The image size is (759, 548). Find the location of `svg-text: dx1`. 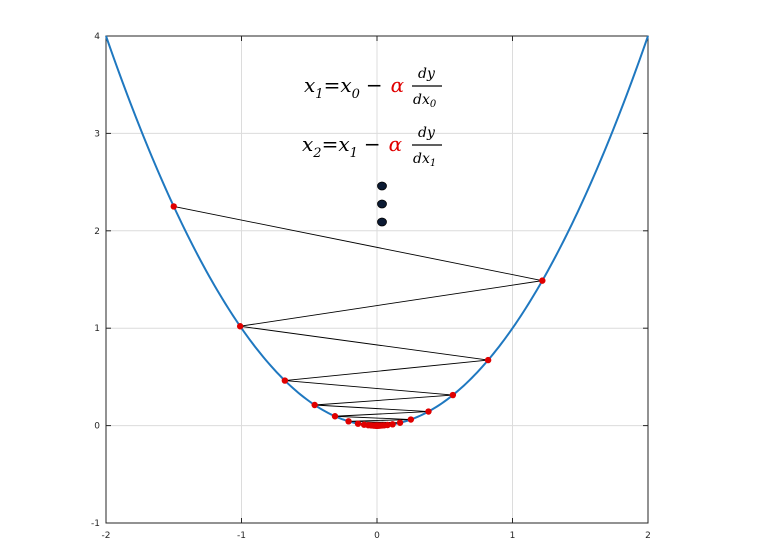

svg-text: dx1 is located at coordinates (424, 160).